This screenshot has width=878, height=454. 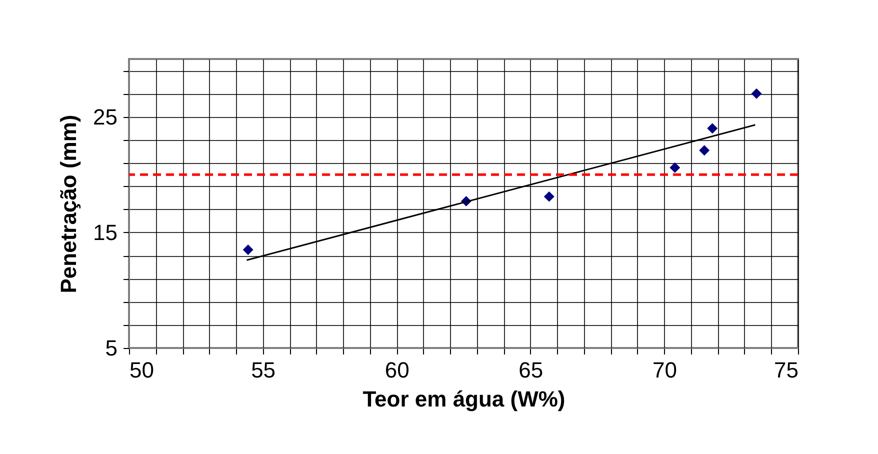 What do you see at coordinates (263, 370) in the screenshot?
I see `x-tick-label: 55` at bounding box center [263, 370].